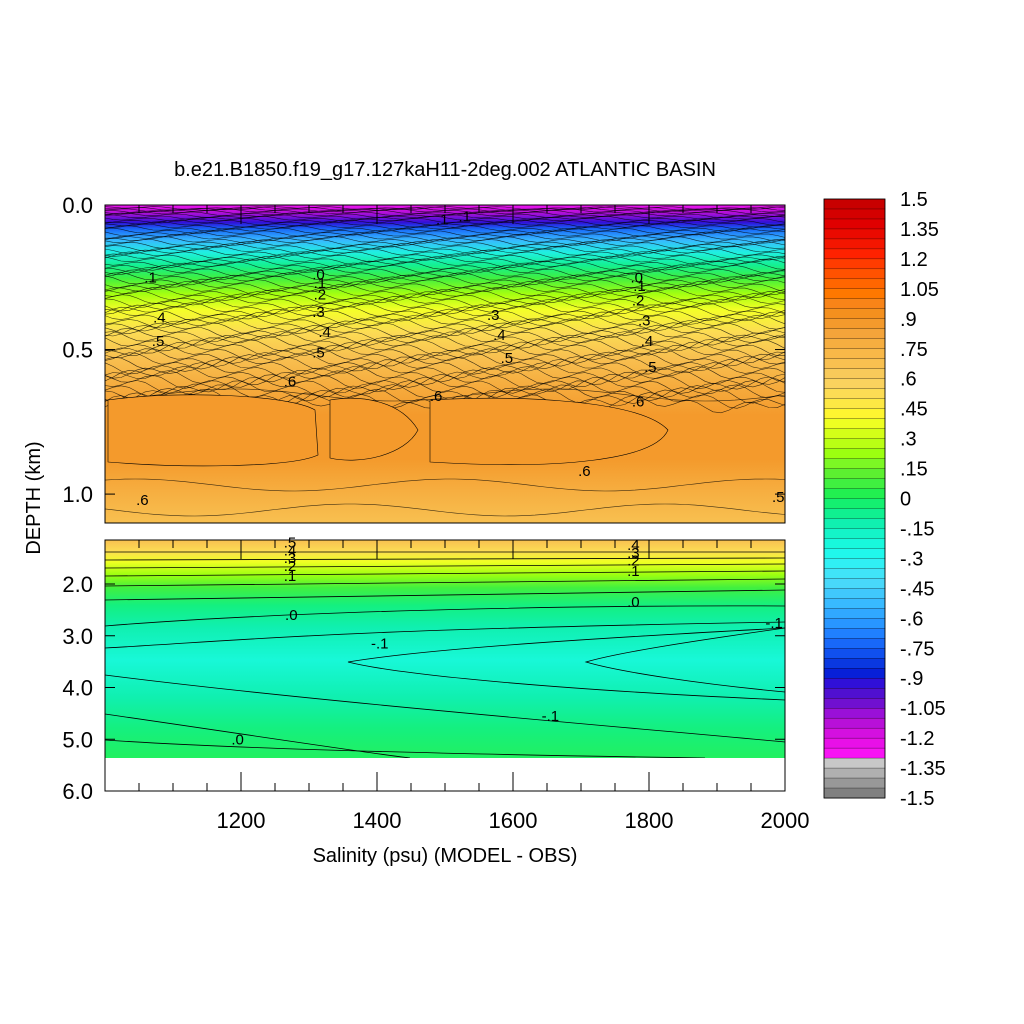  Describe the element at coordinates (917, 739) in the screenshot. I see `colorbar-label: -1.2` at that location.